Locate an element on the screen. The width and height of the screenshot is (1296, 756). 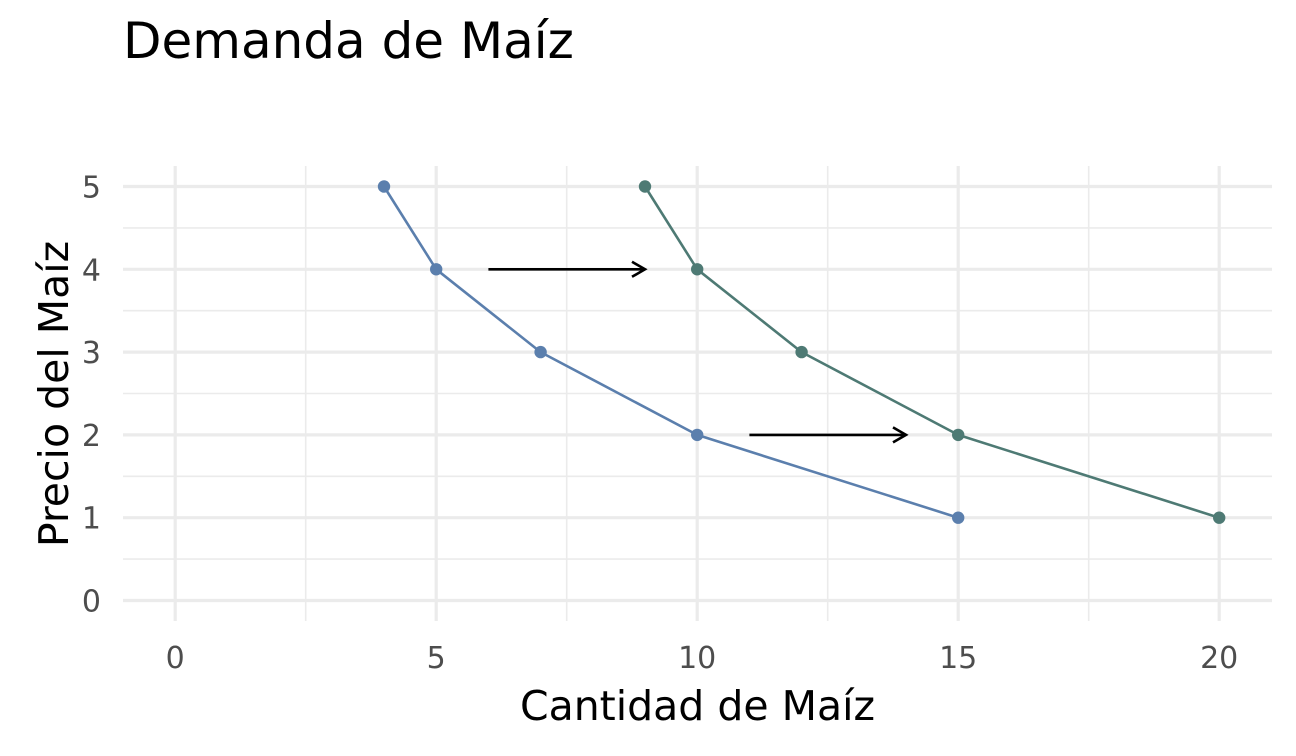
y-tick-label: 2 is located at coordinates (91, 436).